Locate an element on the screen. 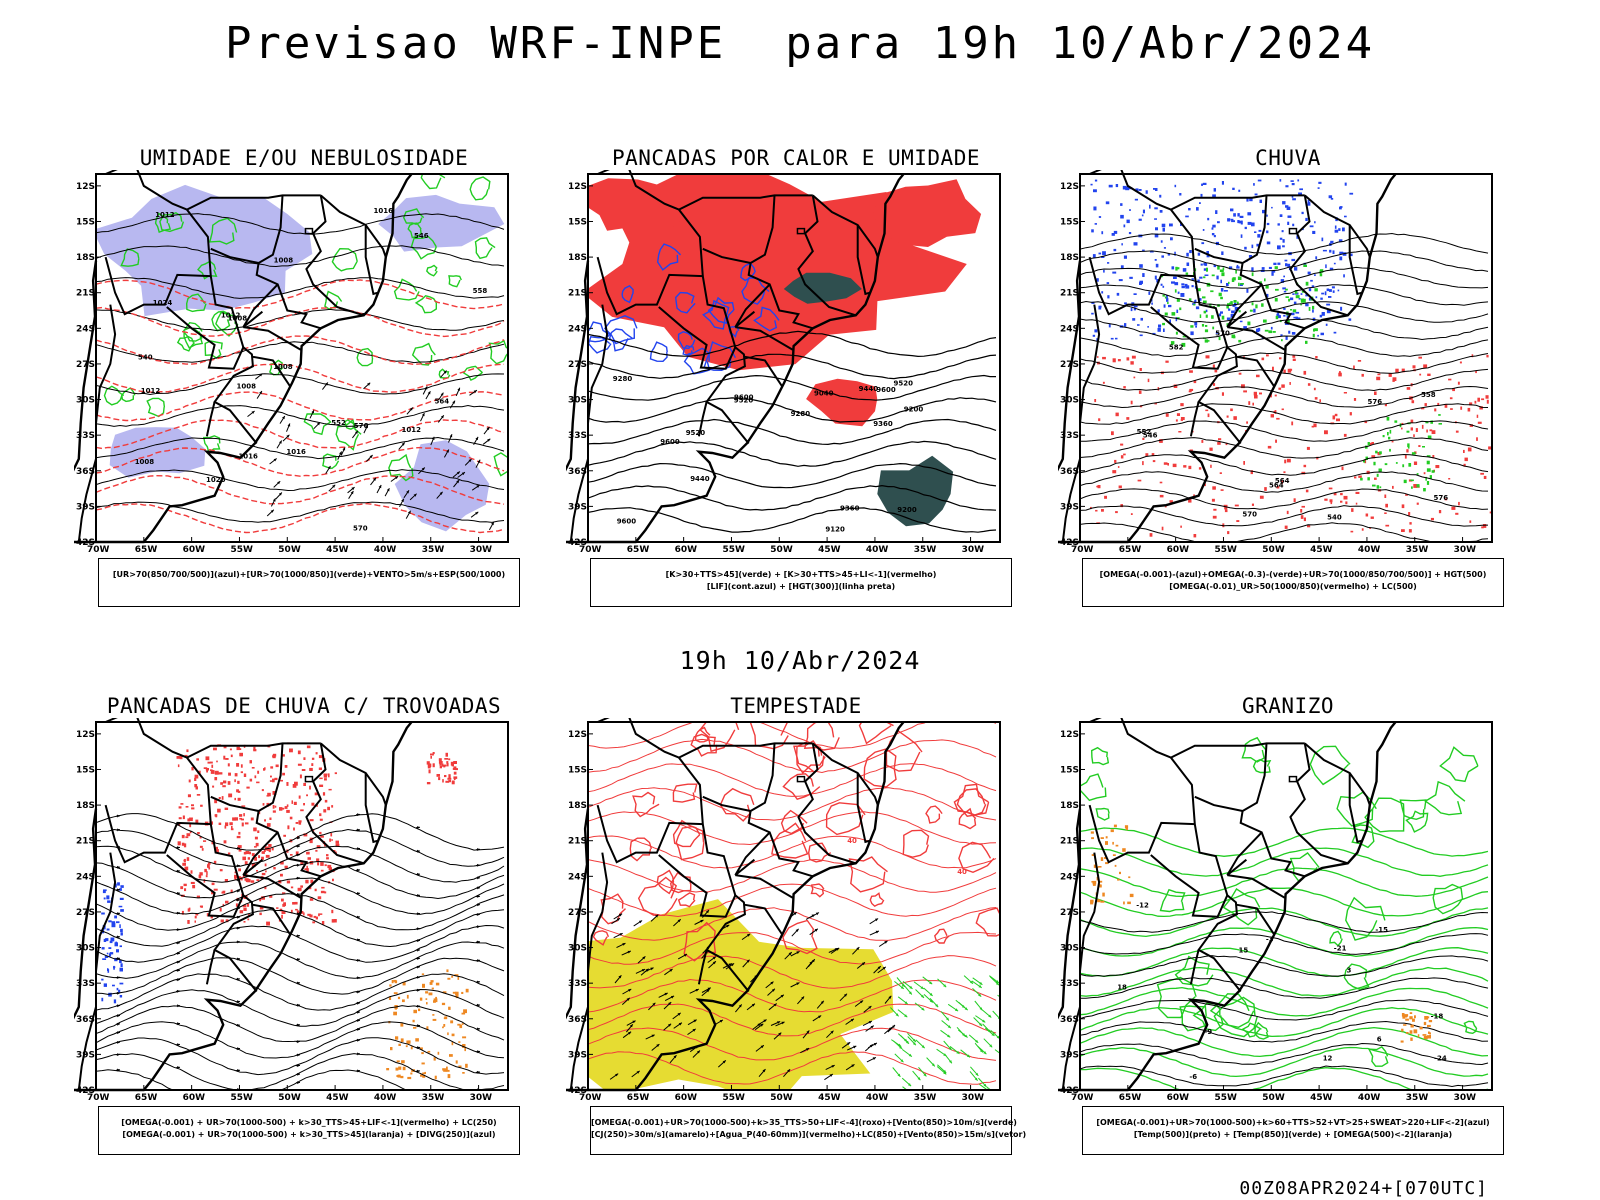 This screenshot has width=1600, height=1200. divergence-dot is located at coordinates (108, 897).